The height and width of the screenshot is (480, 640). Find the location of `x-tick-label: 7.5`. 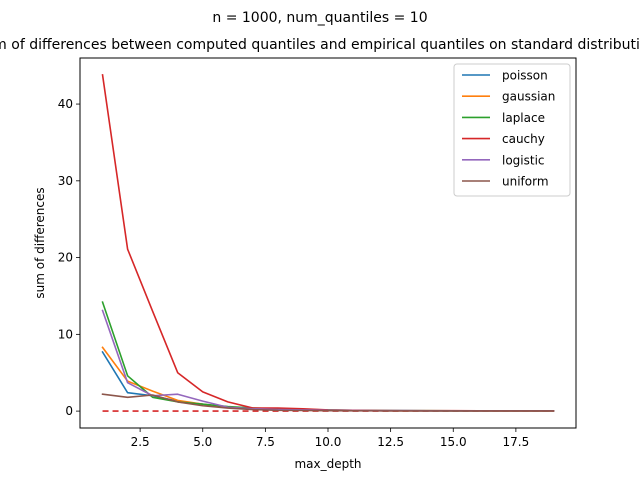

x-tick-label: 7.5 is located at coordinates (265, 442).